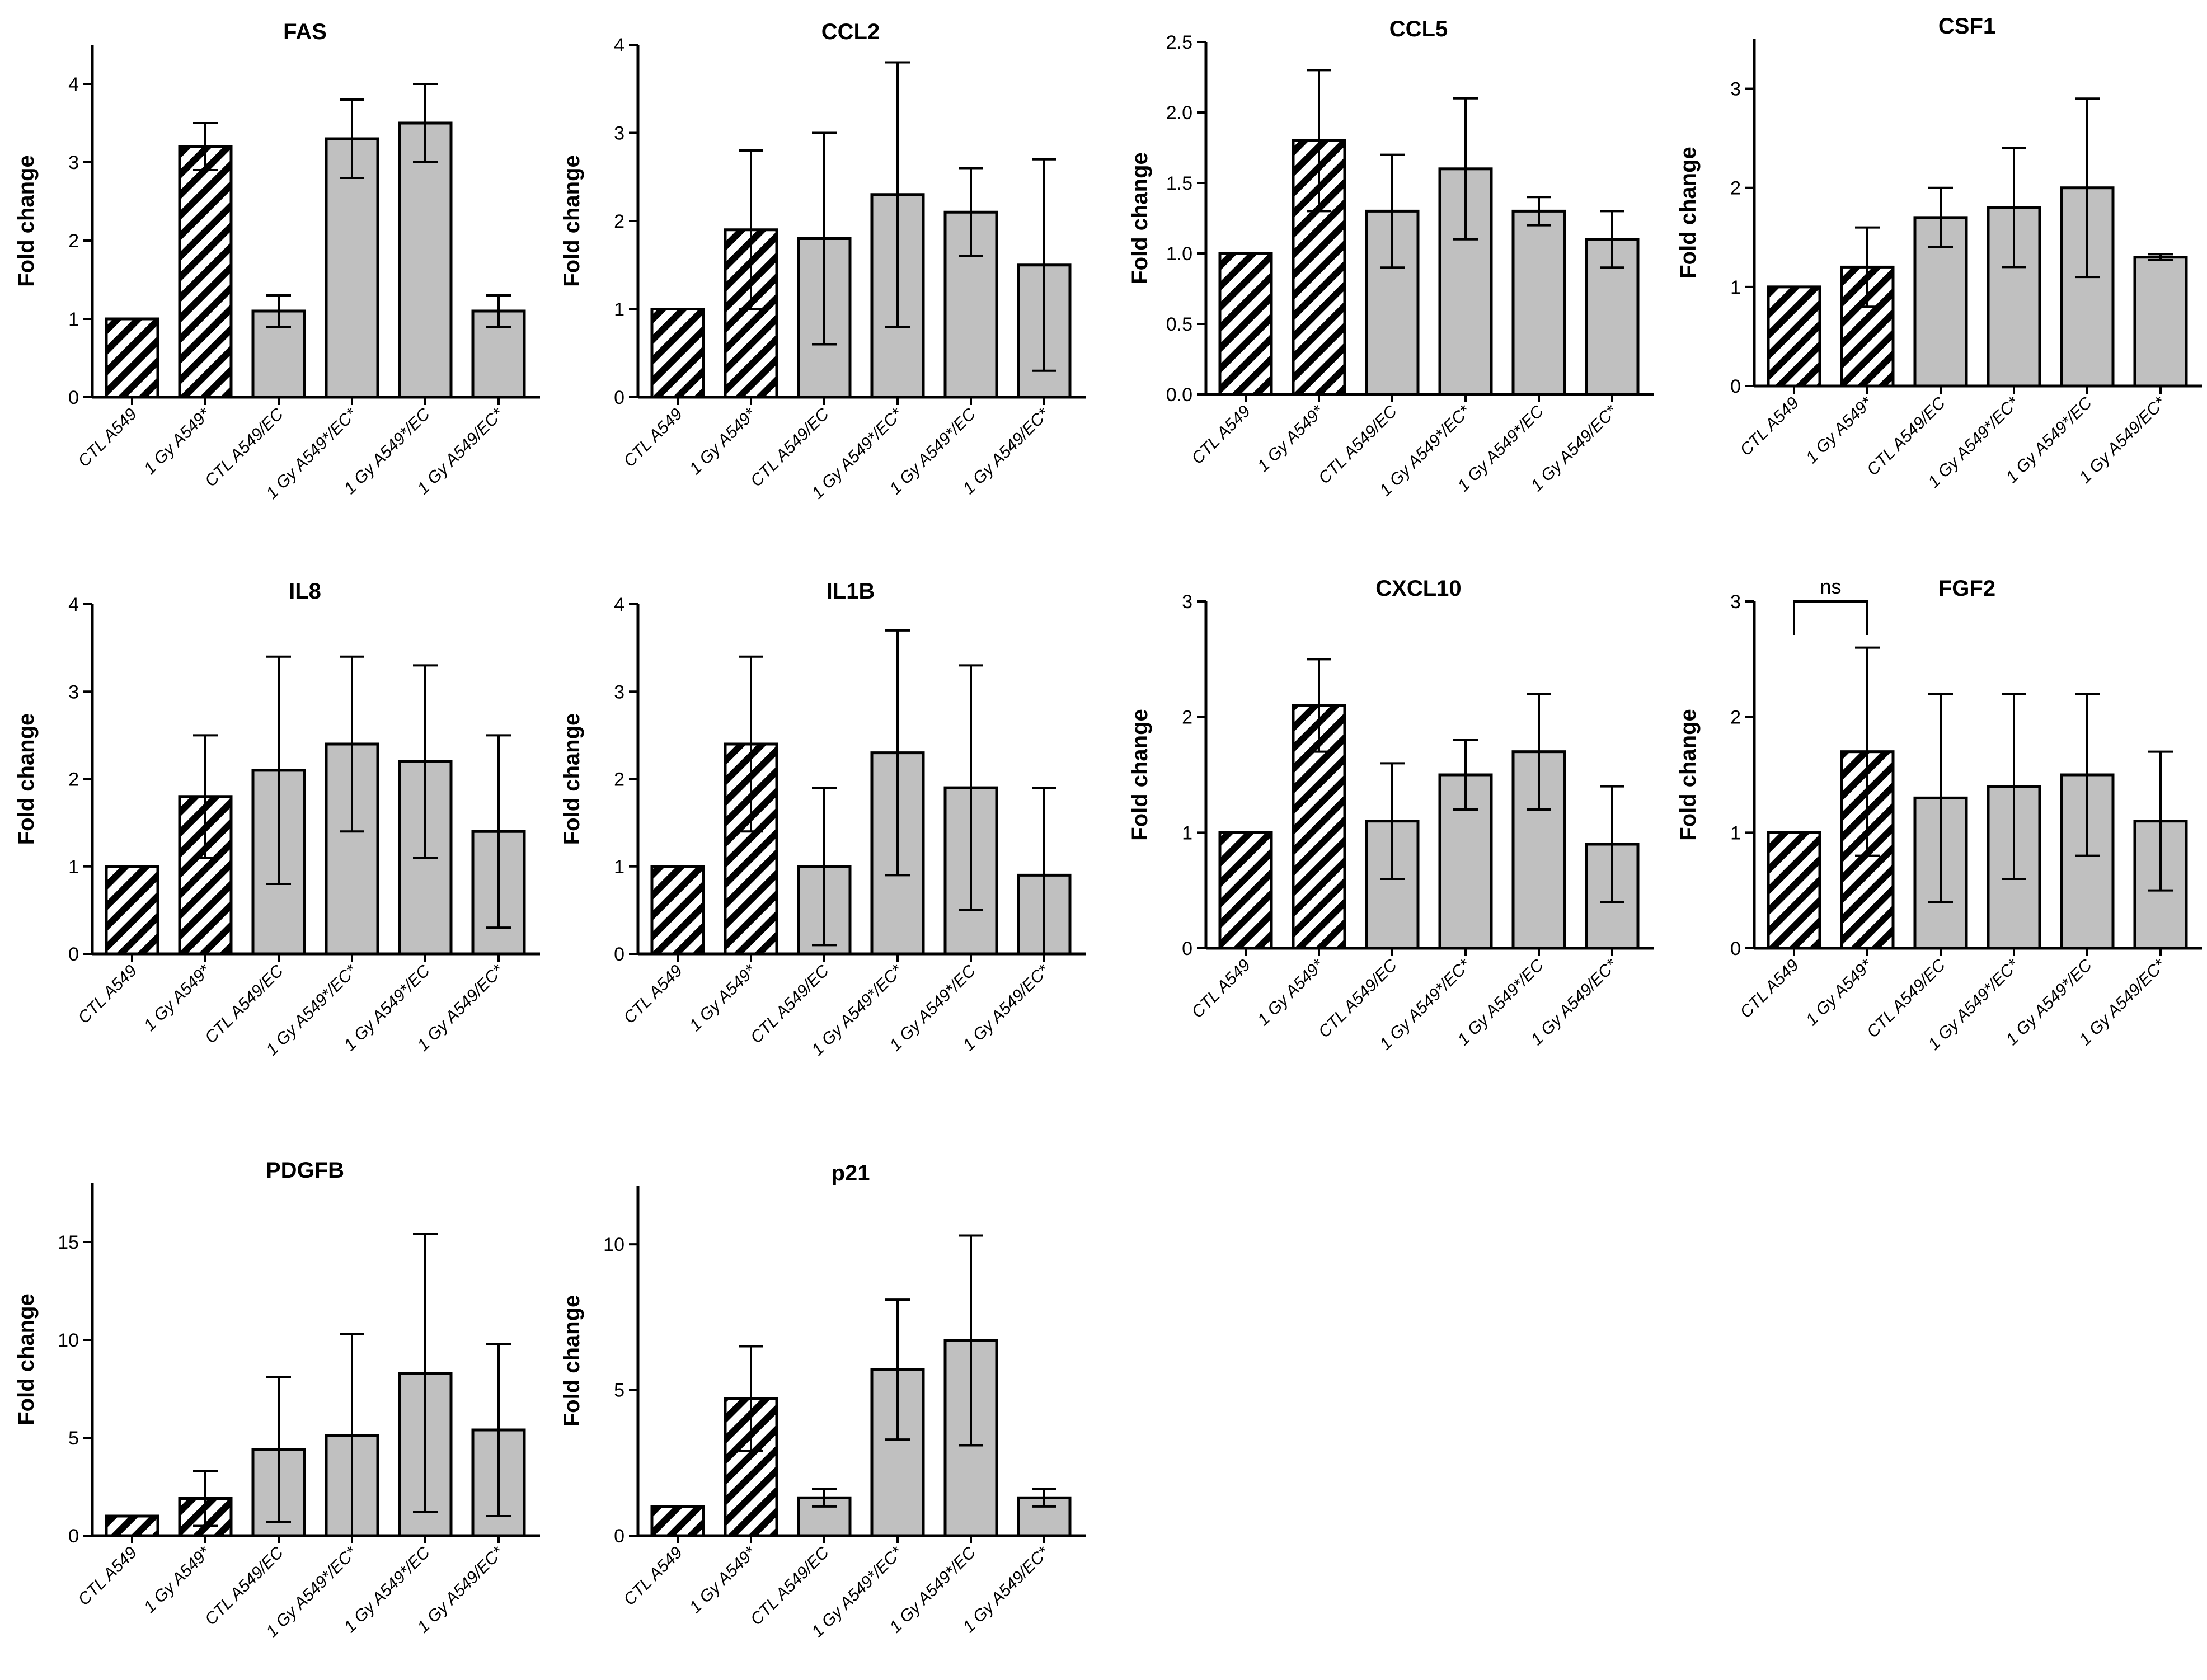  What do you see at coordinates (305, 592) in the screenshot?
I see `panel-title: IL8` at bounding box center [305, 592].